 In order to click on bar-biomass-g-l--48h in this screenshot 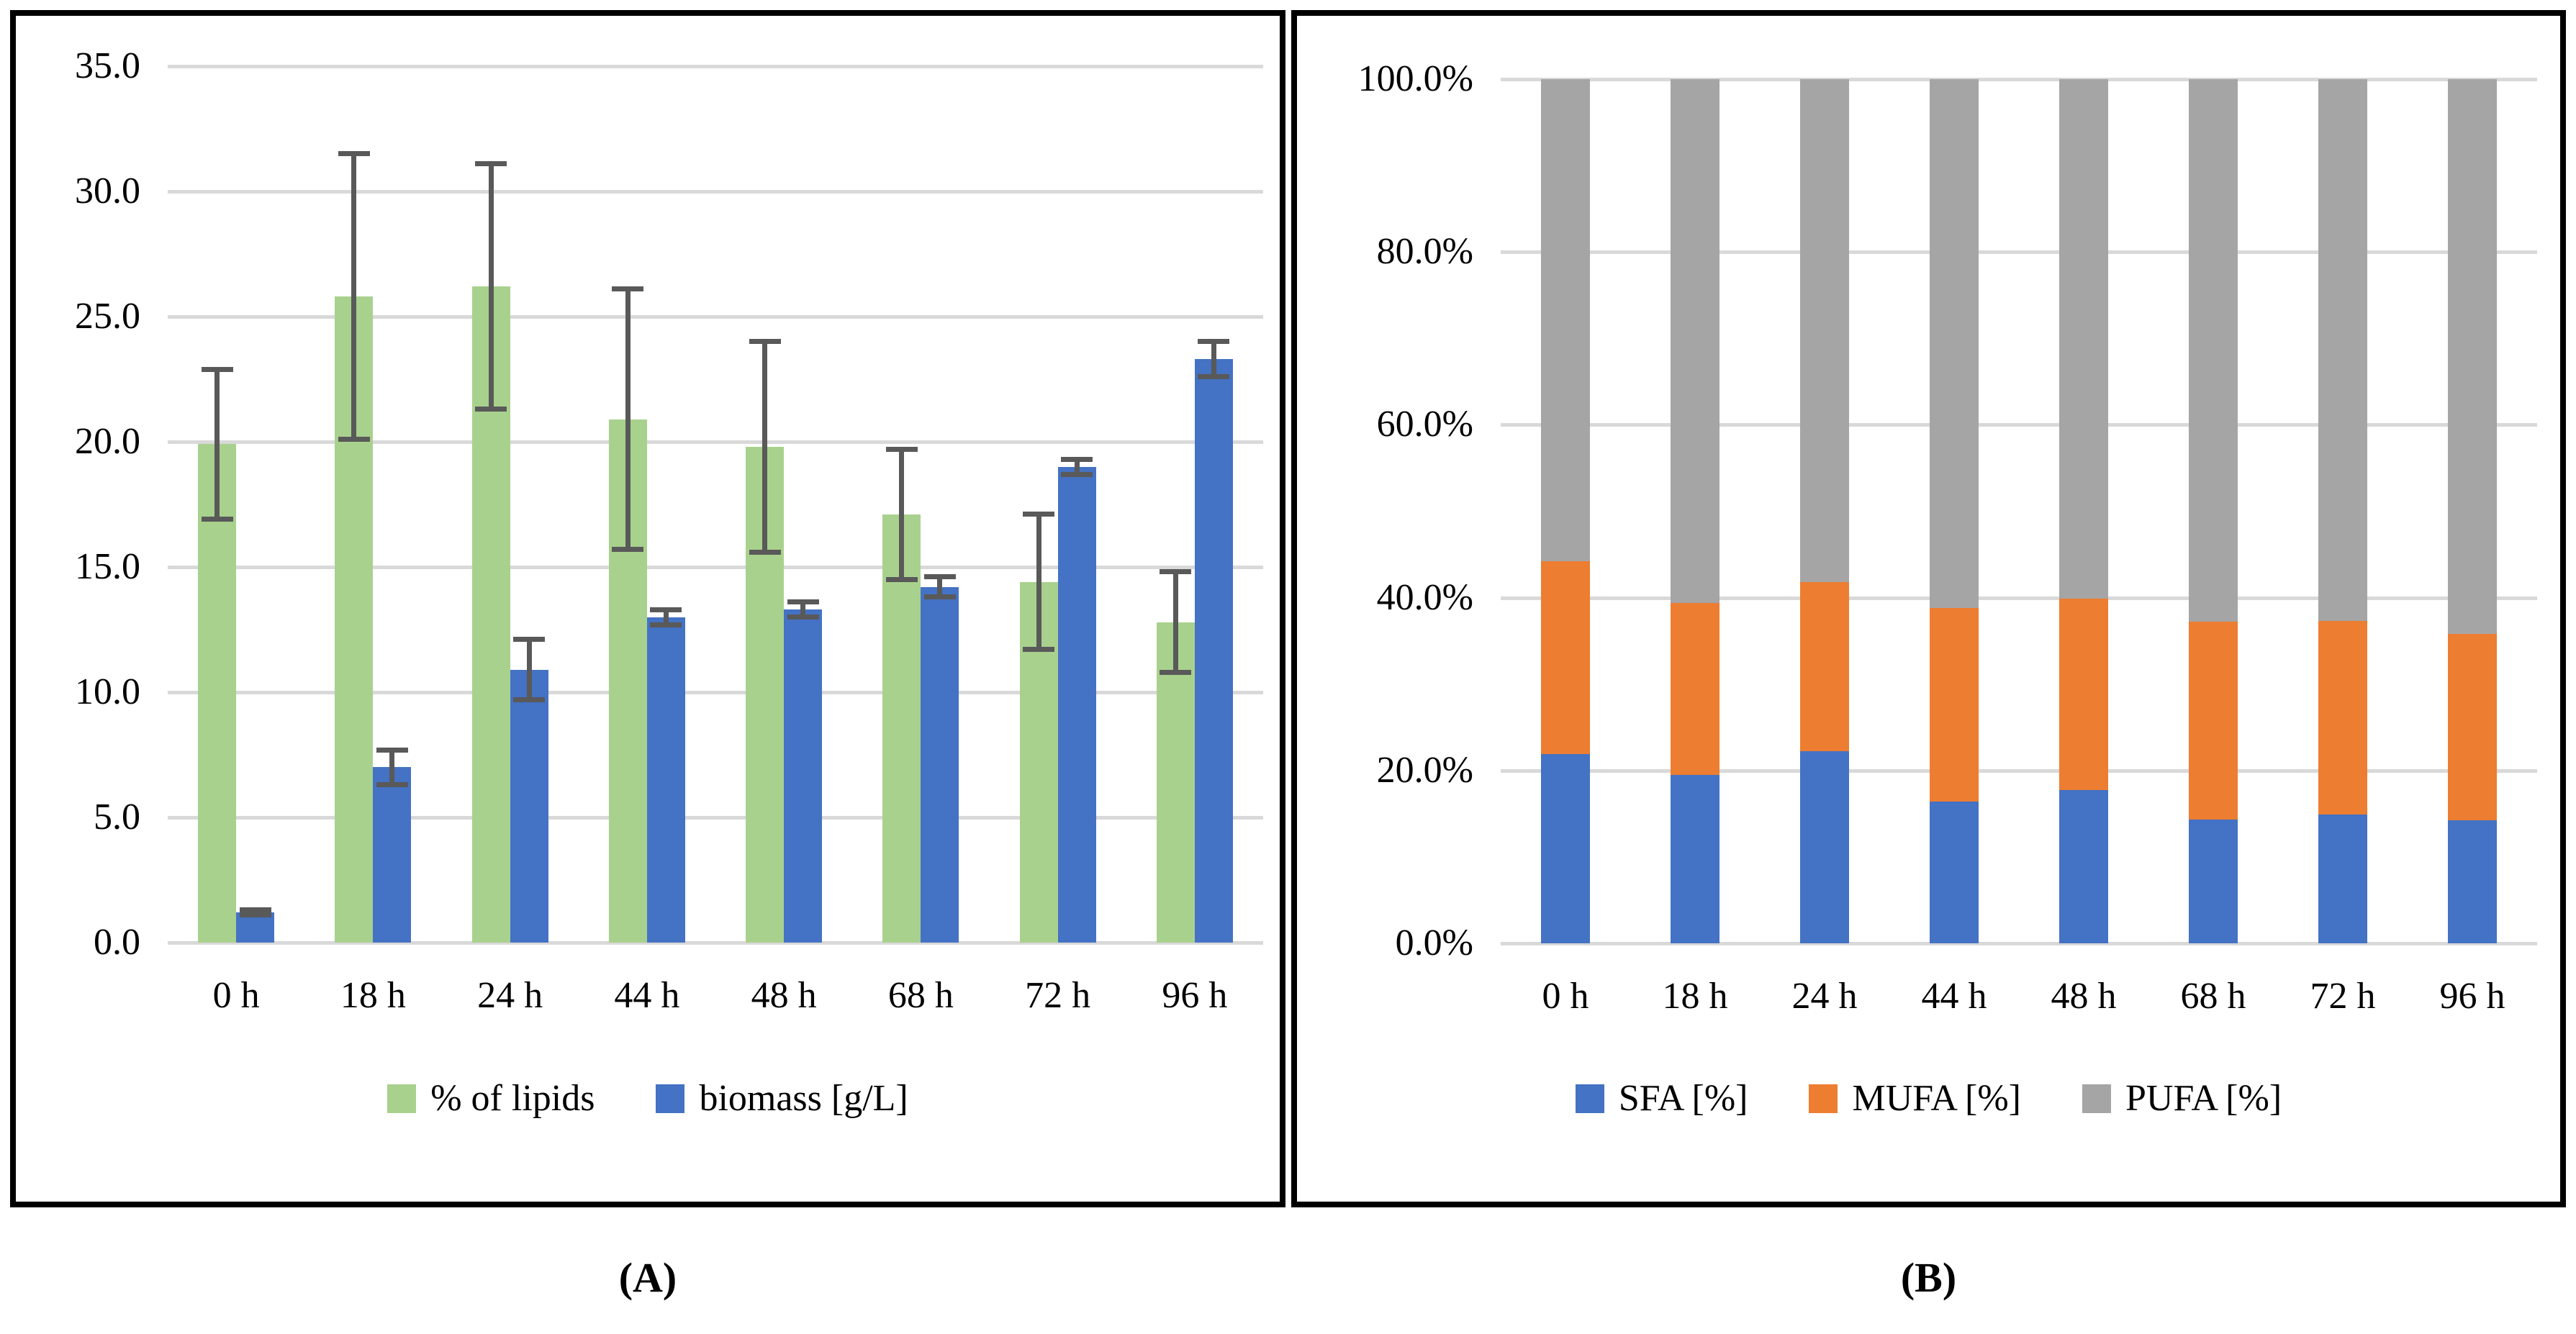, I will do `click(803, 776)`.